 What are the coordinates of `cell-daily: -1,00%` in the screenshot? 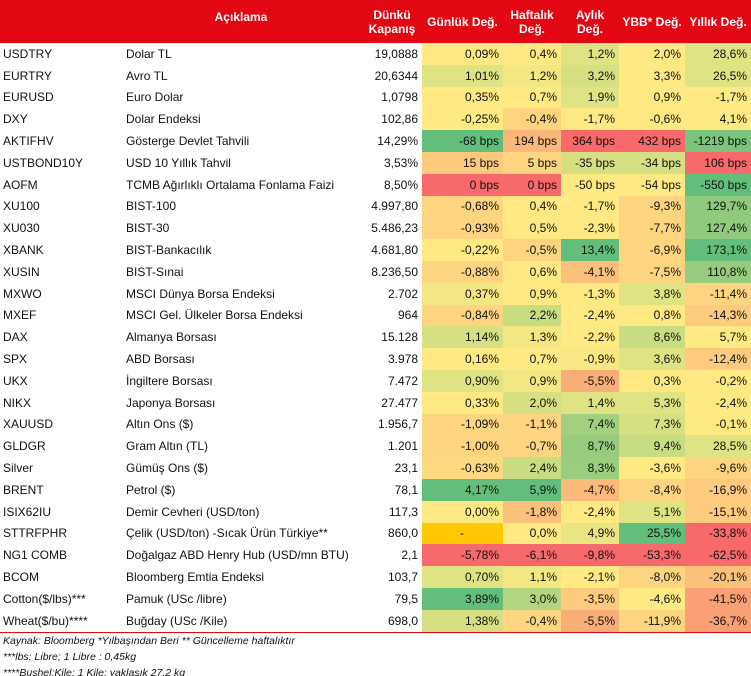 It's located at (462, 446).